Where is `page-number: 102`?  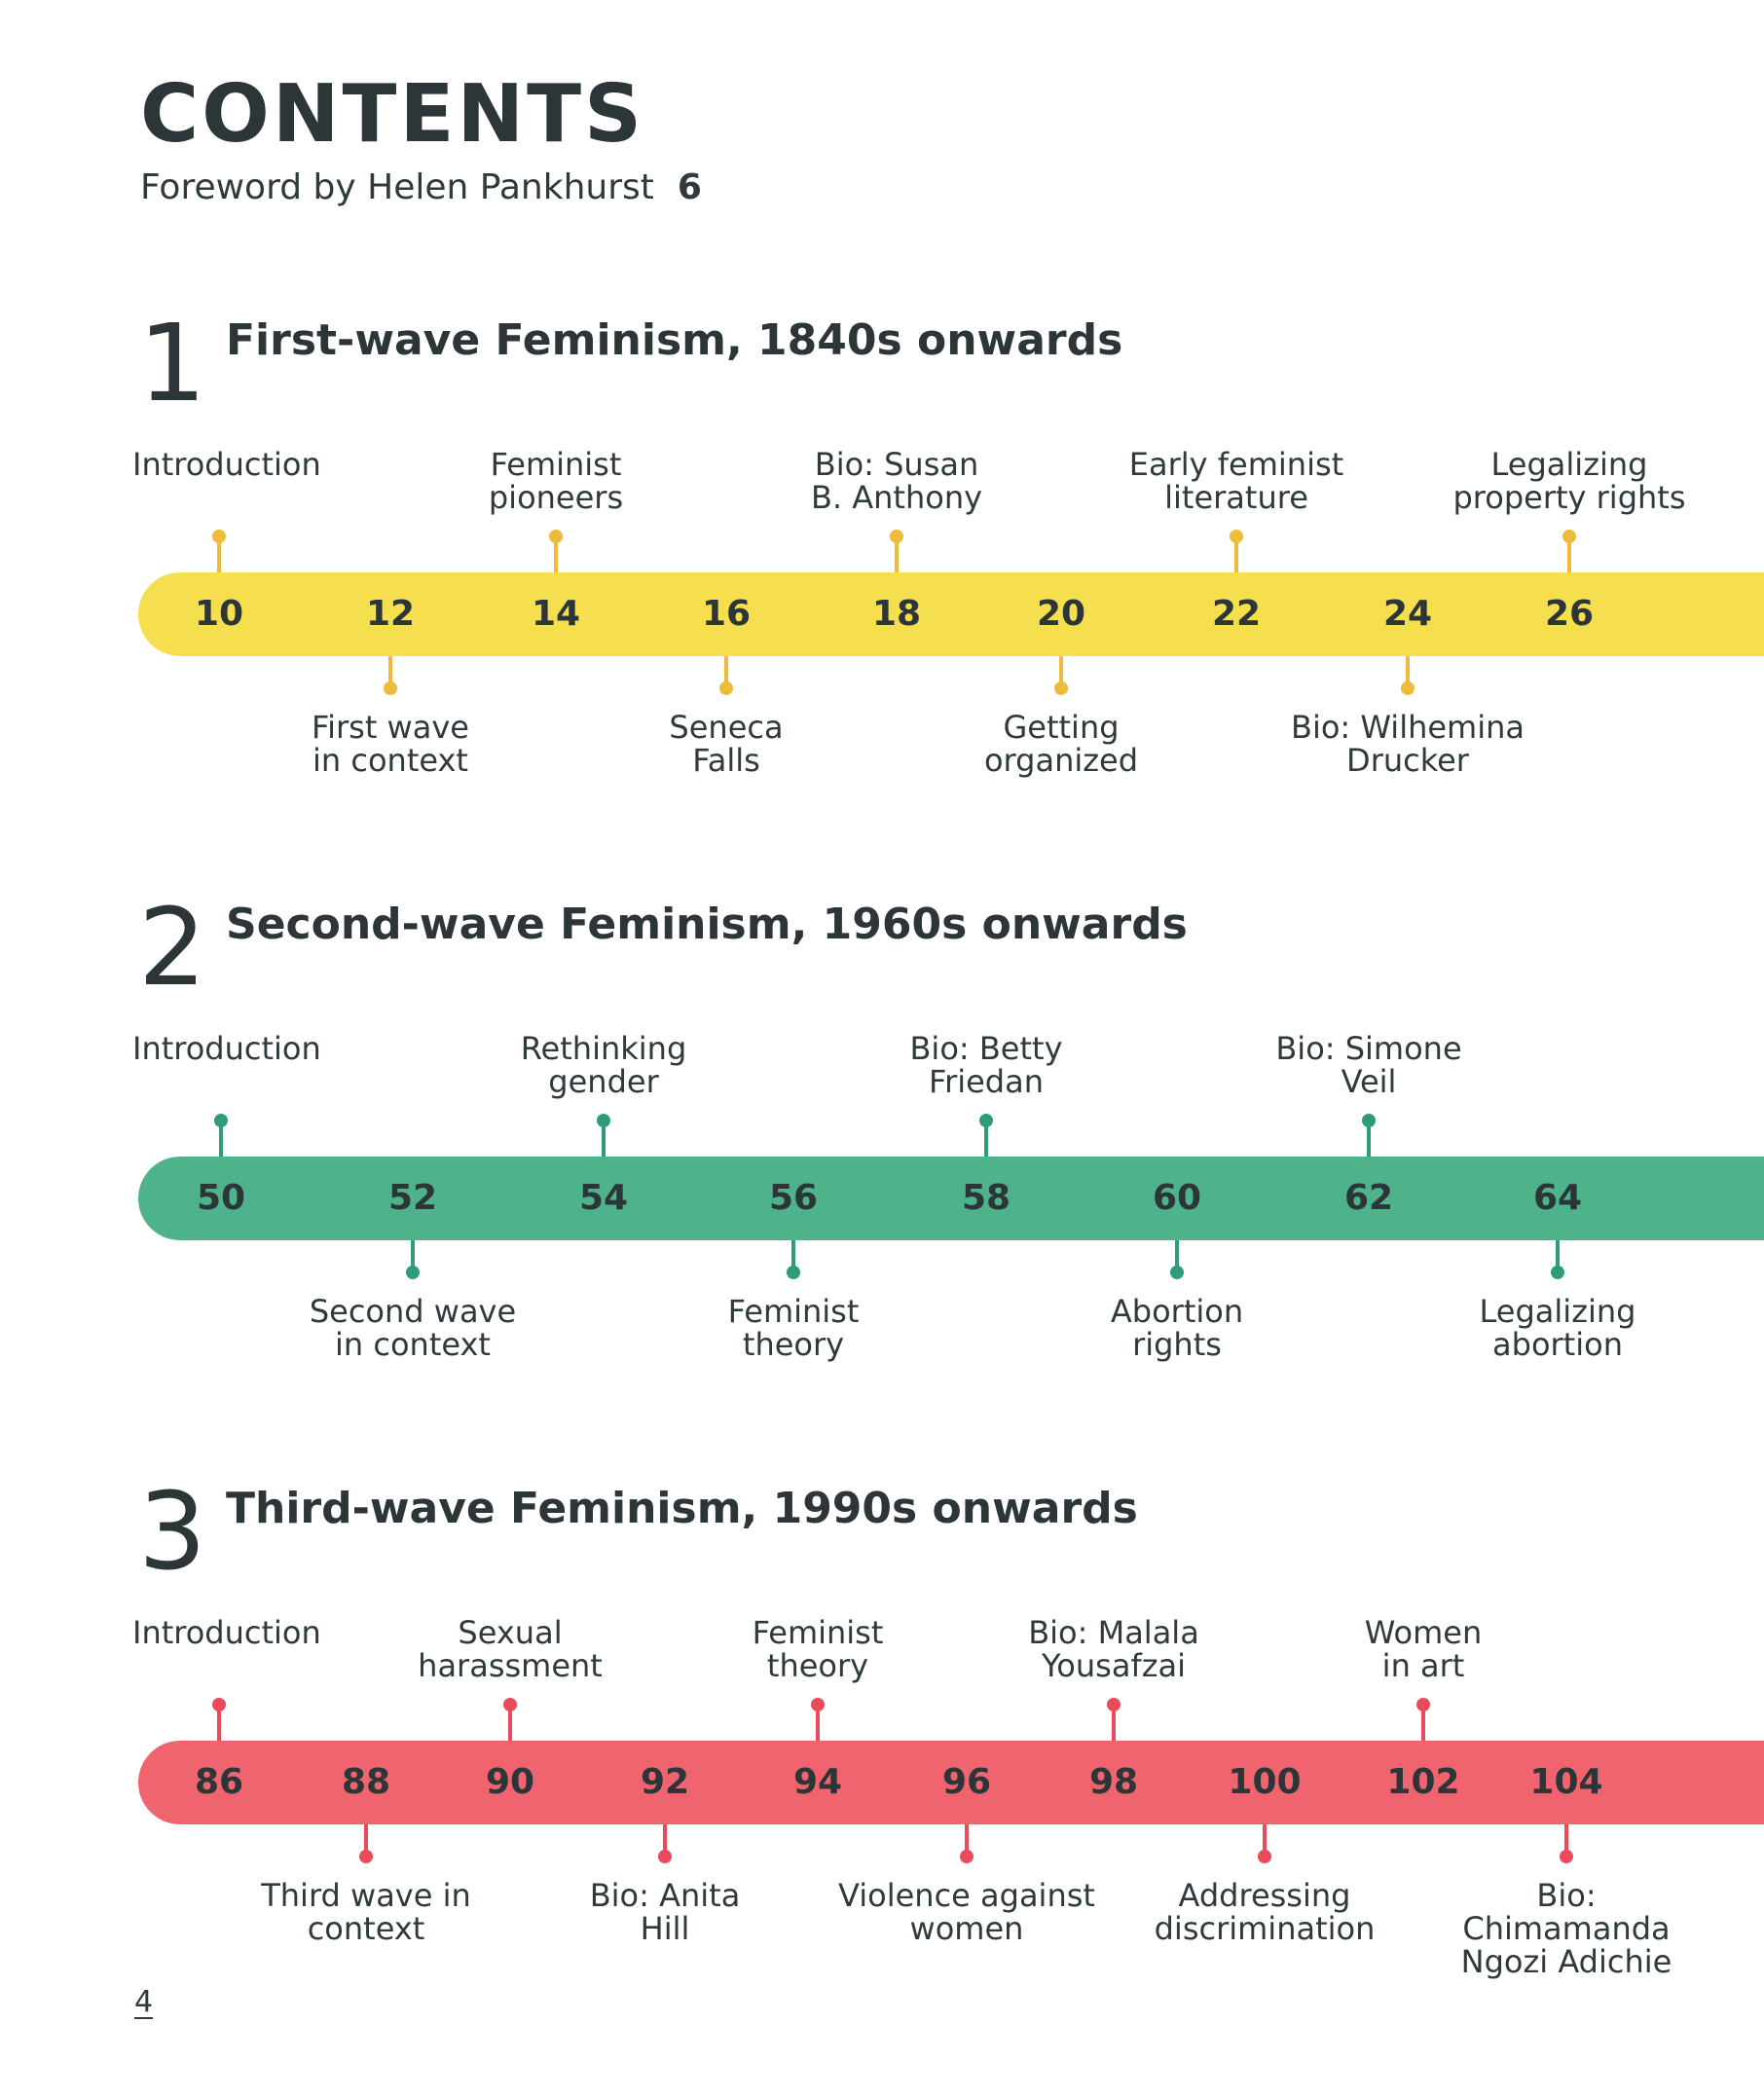
page-number: 102 is located at coordinates (1423, 1782).